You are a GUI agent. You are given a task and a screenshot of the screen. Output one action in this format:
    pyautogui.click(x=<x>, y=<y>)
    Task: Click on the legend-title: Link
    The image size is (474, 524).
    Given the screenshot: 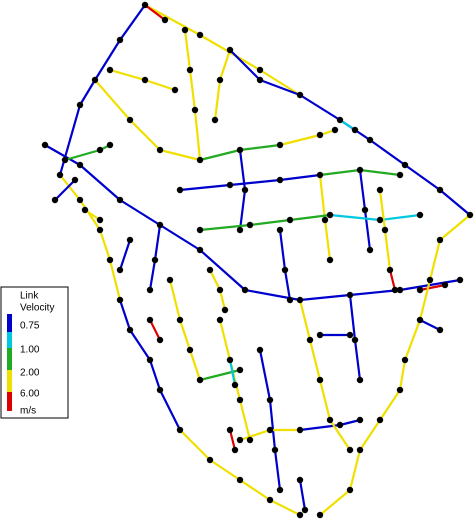 What is the action you would take?
    pyautogui.click(x=29, y=296)
    